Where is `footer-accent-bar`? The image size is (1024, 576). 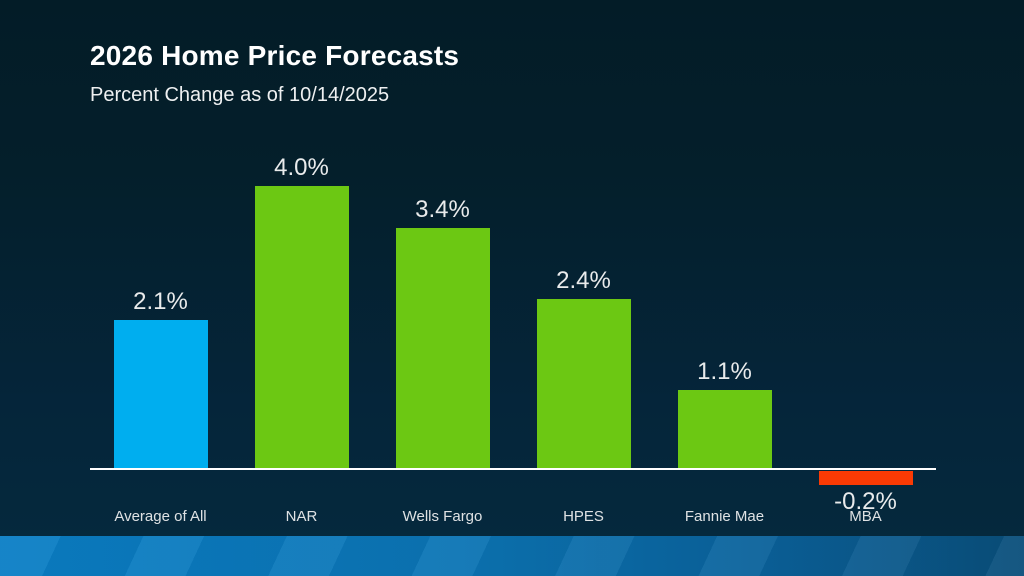 footer-accent-bar is located at coordinates (512, 556).